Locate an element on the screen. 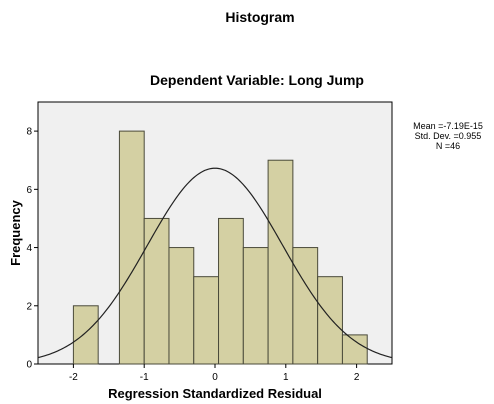 Image resolution: width=494 pixels, height=404 pixels. x-axis-label: Regression Standardized Residual is located at coordinates (215, 393).